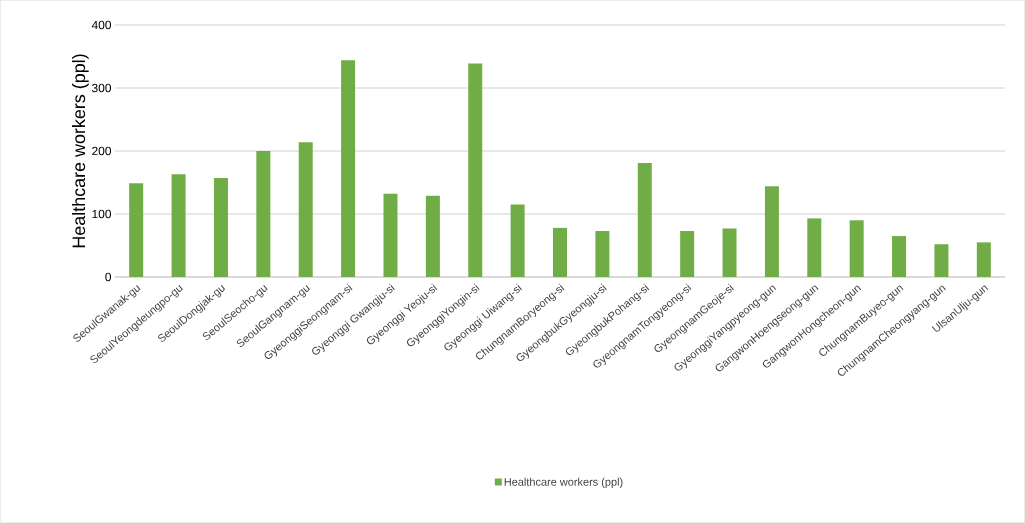 The width and height of the screenshot is (1025, 523). Describe the element at coordinates (101, 88) in the screenshot. I see `y-tick-label: 300` at that location.